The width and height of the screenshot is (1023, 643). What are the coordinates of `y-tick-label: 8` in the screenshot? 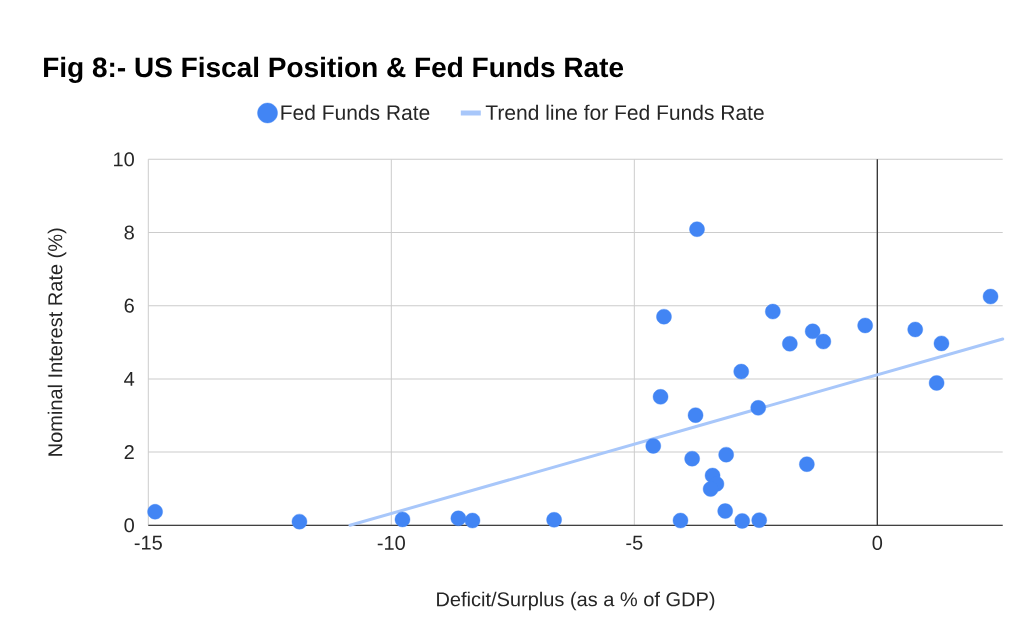 It's located at (129, 232).